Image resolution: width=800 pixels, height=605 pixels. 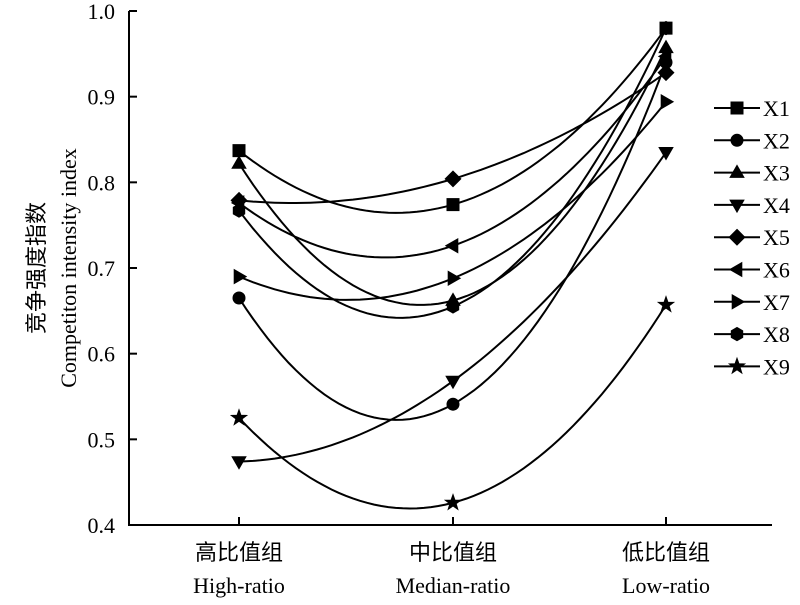 I want to click on legend-label-x8: X8, so click(x=776, y=334).